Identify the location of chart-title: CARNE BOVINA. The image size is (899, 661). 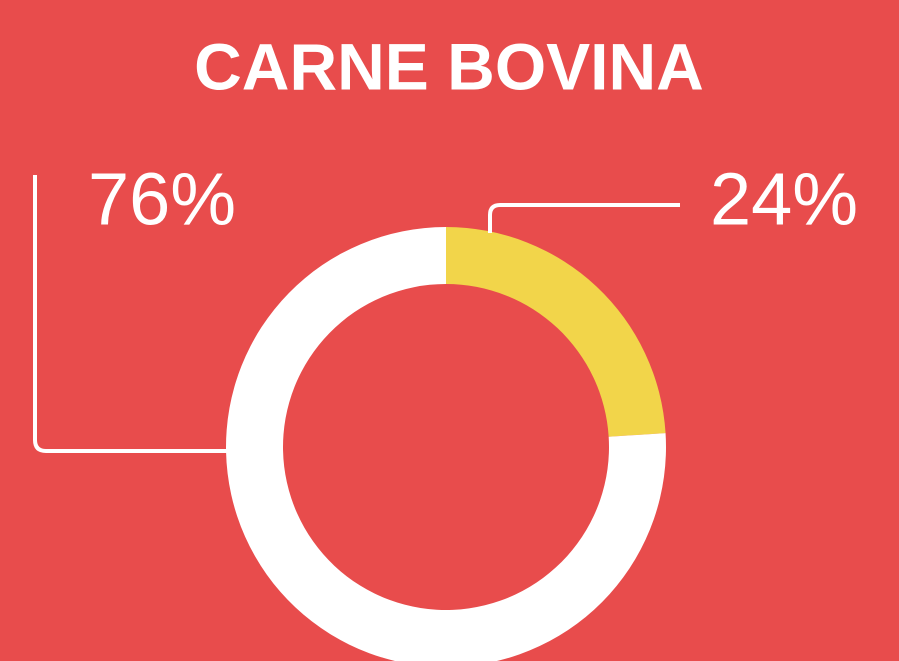
(449, 66).